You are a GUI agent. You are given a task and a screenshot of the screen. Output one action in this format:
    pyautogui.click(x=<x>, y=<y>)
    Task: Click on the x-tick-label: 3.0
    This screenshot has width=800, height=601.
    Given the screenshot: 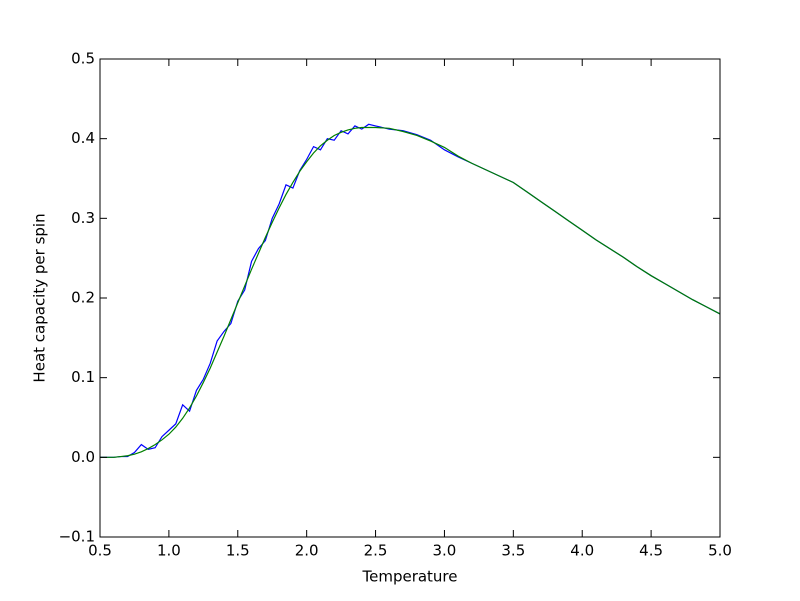 What is the action you would take?
    pyautogui.click(x=445, y=551)
    